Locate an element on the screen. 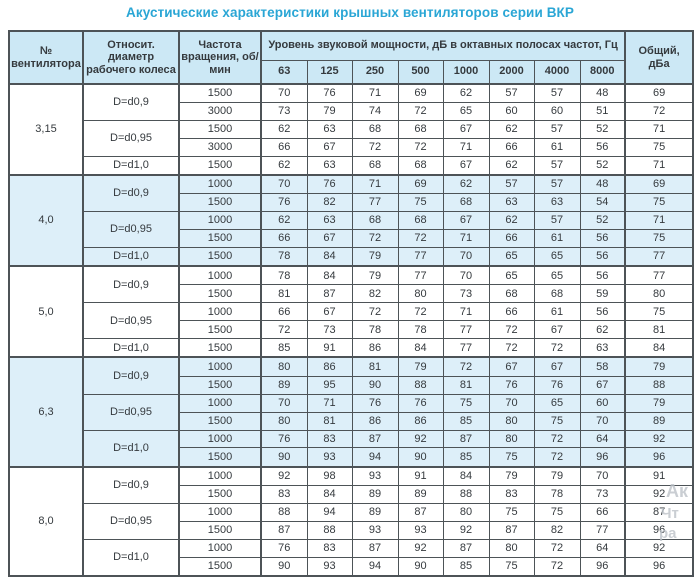  spl-value-cell: 78 is located at coordinates (375, 330).